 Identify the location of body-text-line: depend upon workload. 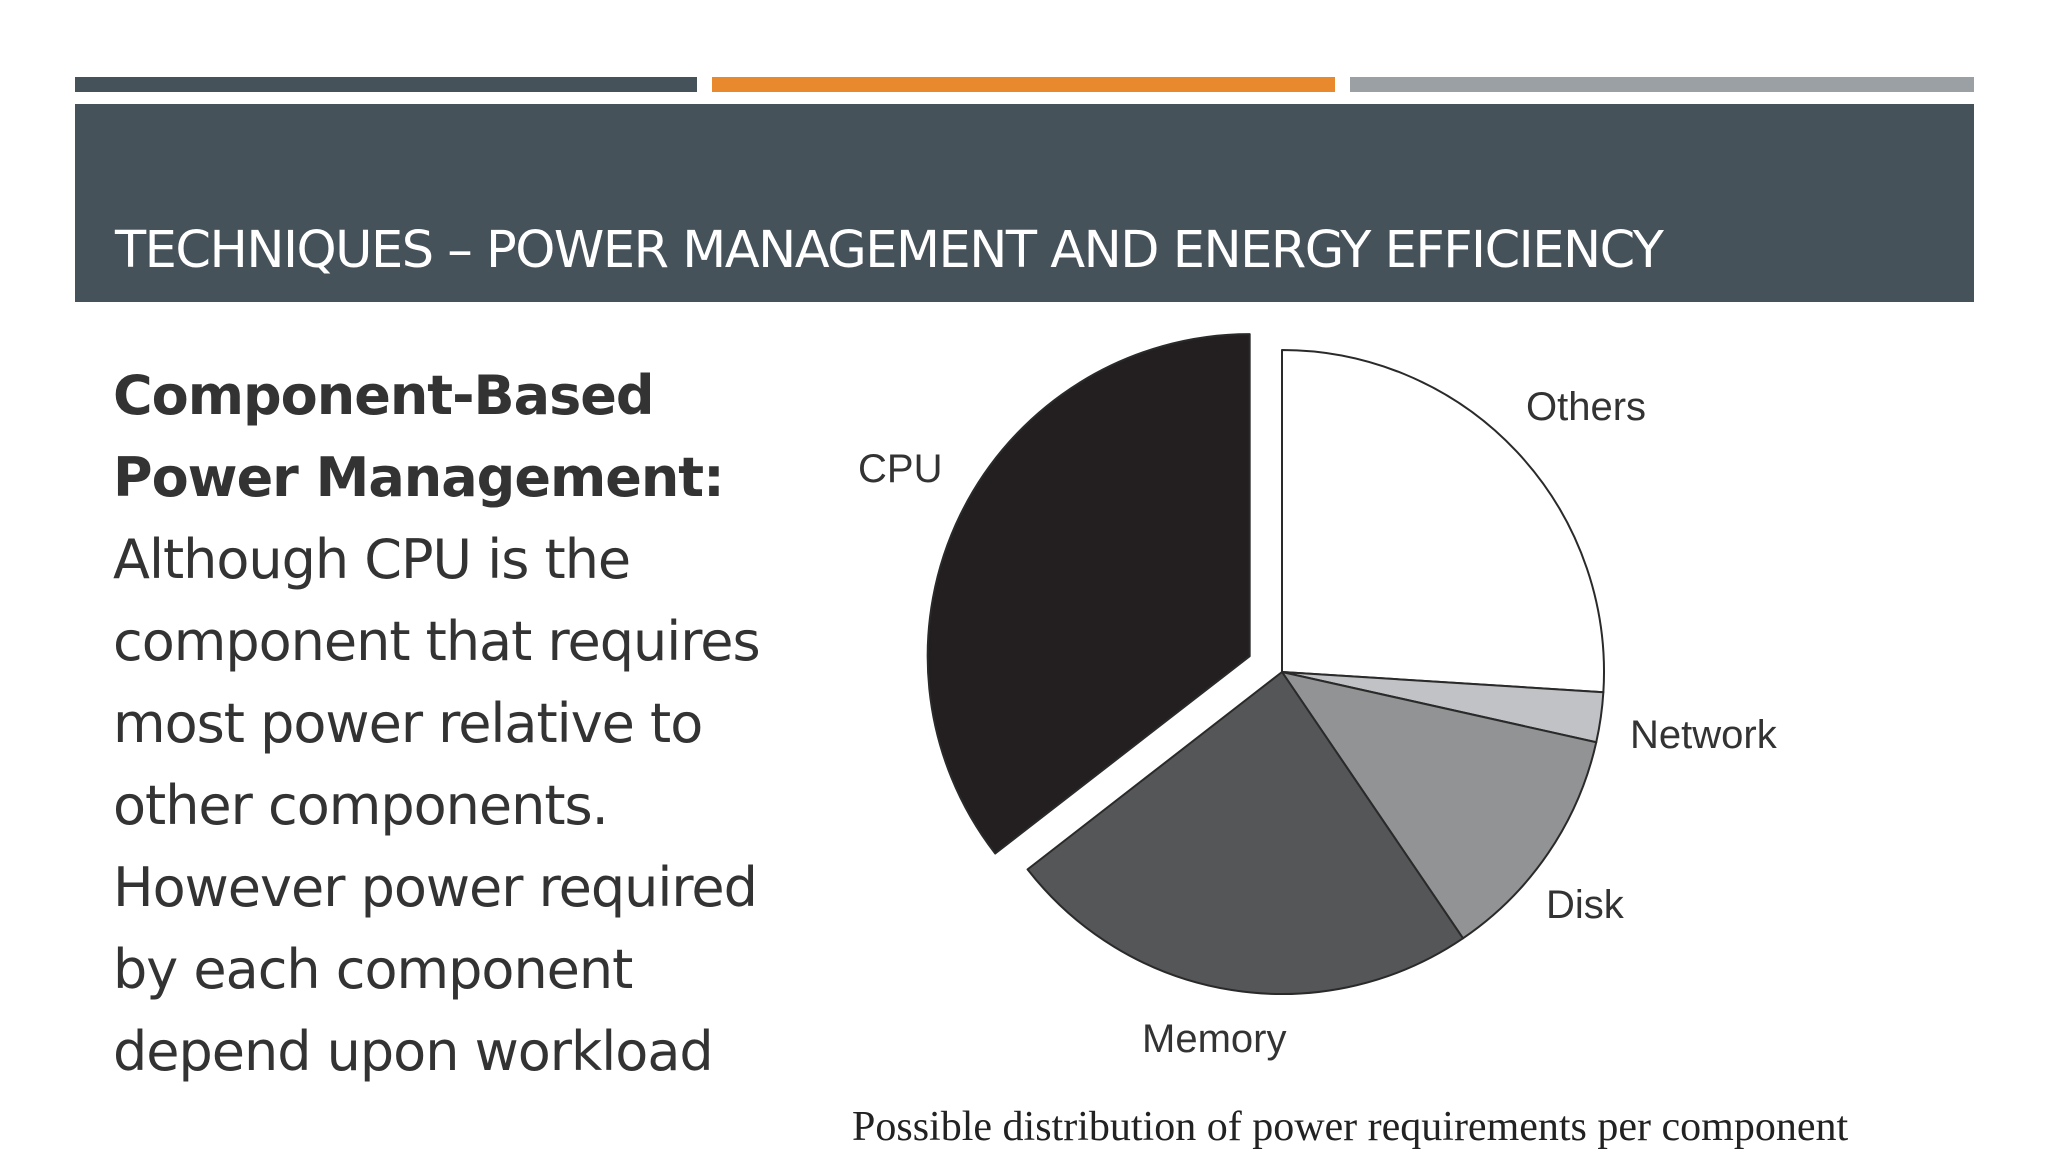
(413, 1051).